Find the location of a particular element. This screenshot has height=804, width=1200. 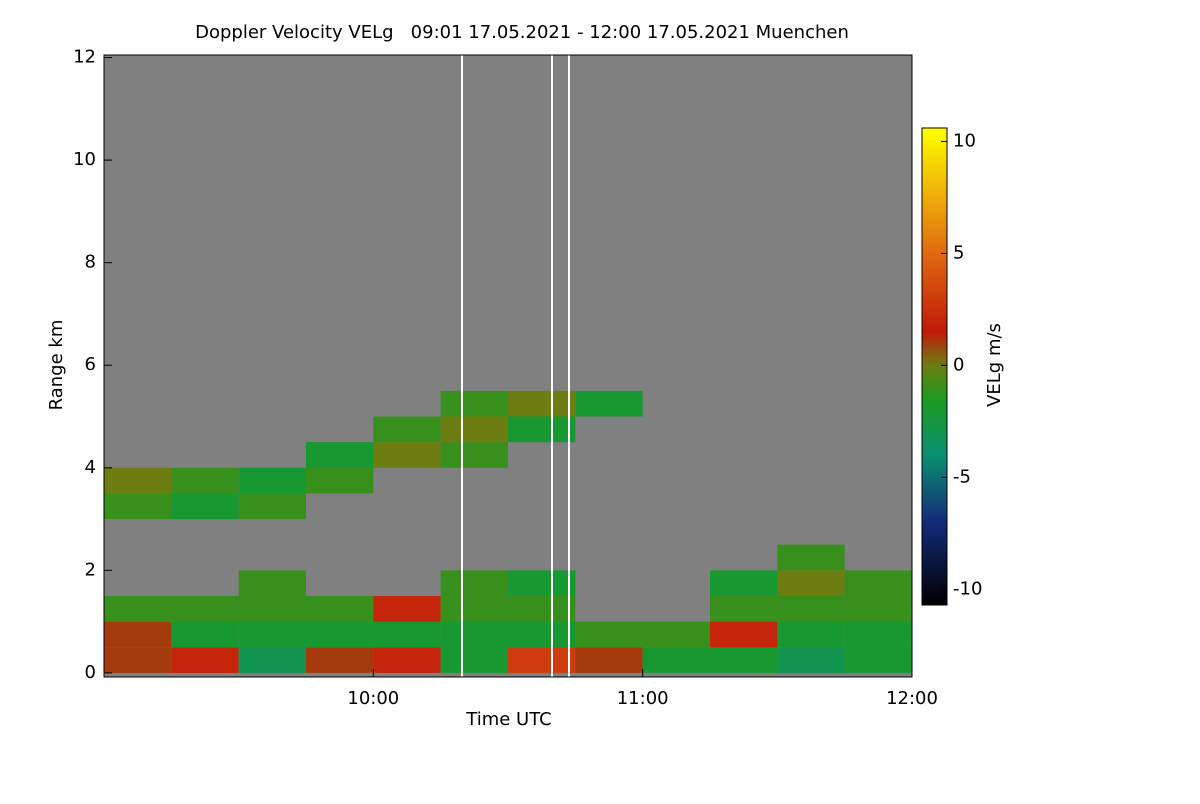

x-tick-label: 11:00 is located at coordinates (643, 698).